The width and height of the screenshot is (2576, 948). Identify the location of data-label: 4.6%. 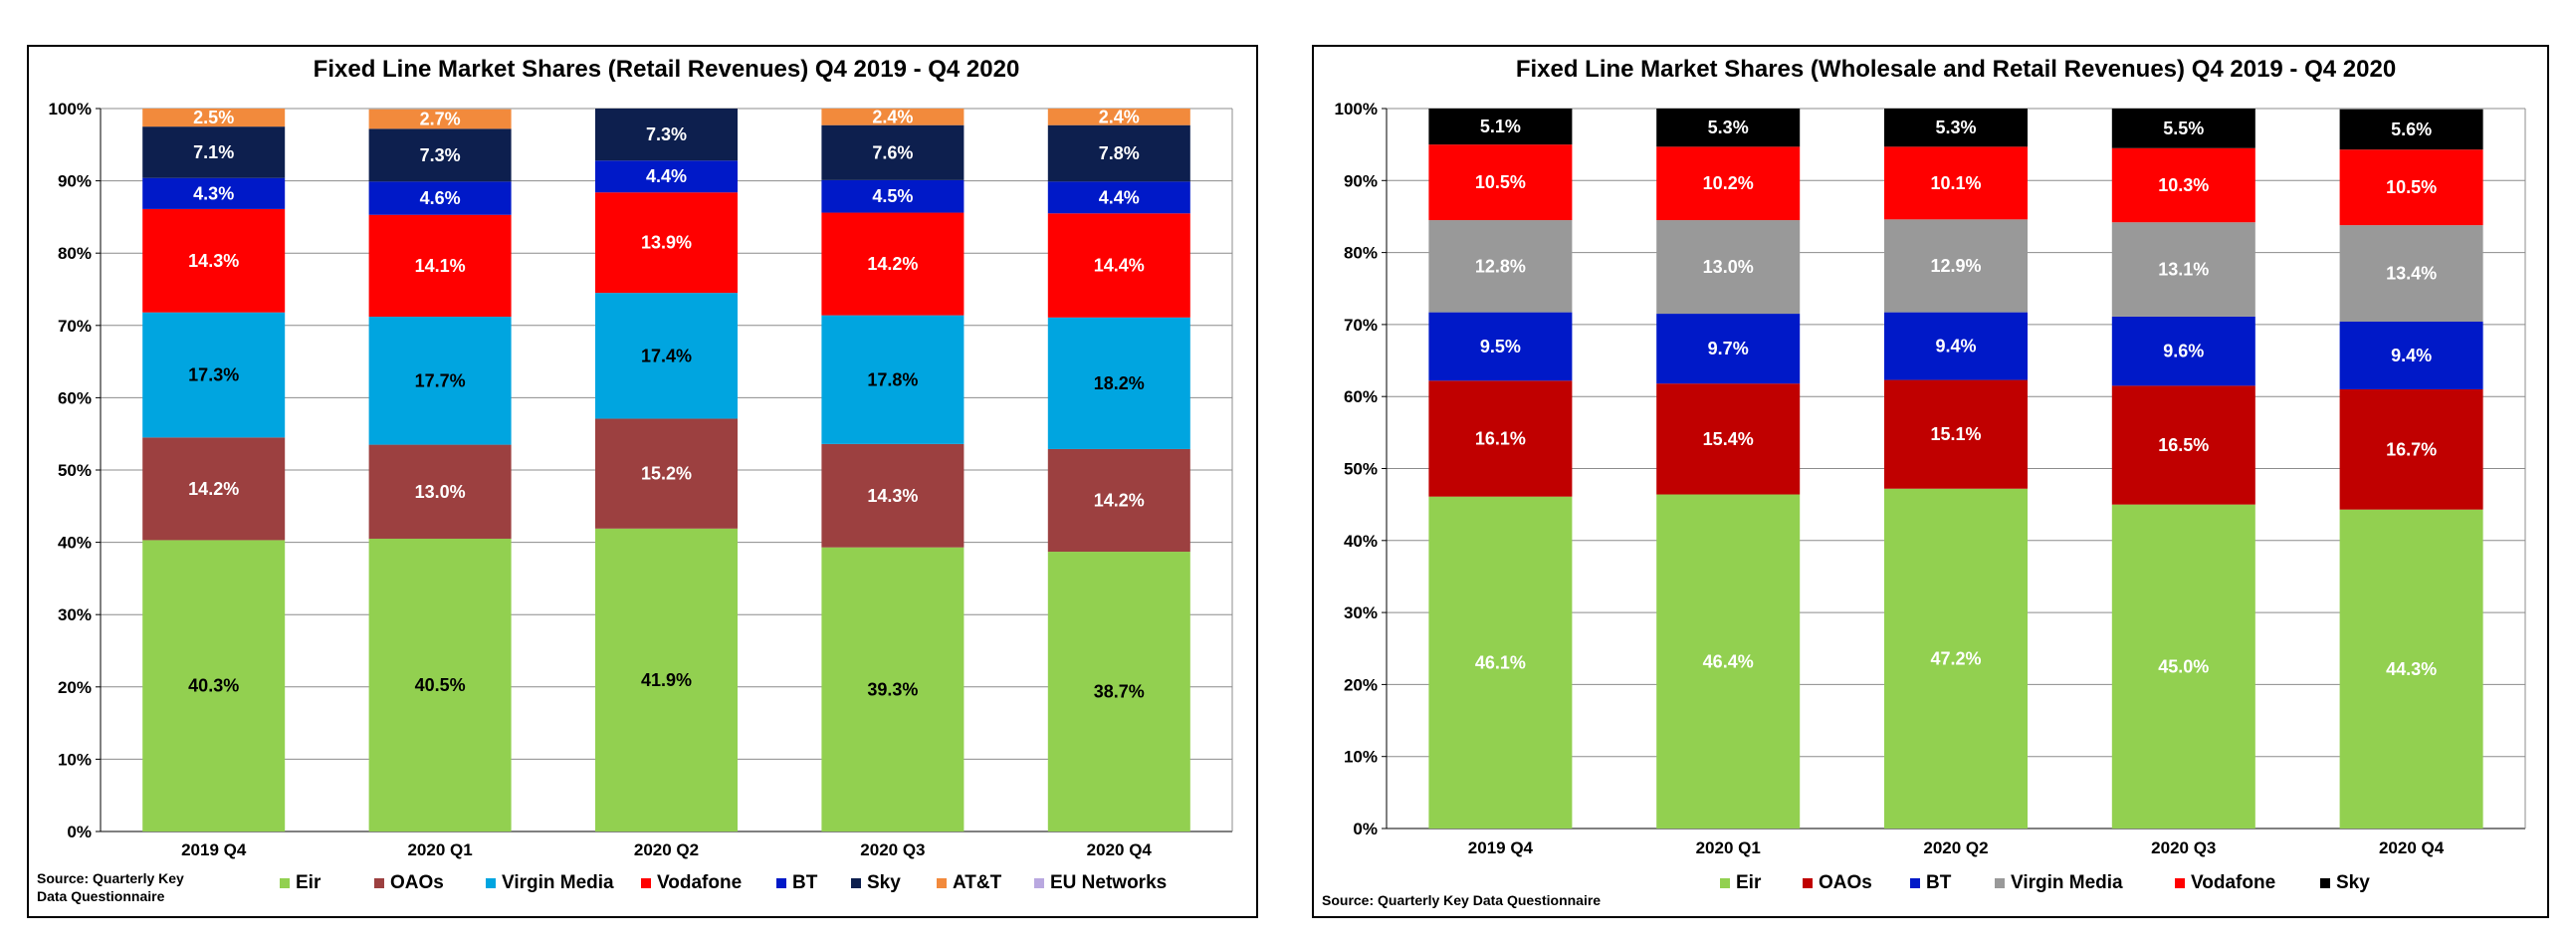
(440, 198).